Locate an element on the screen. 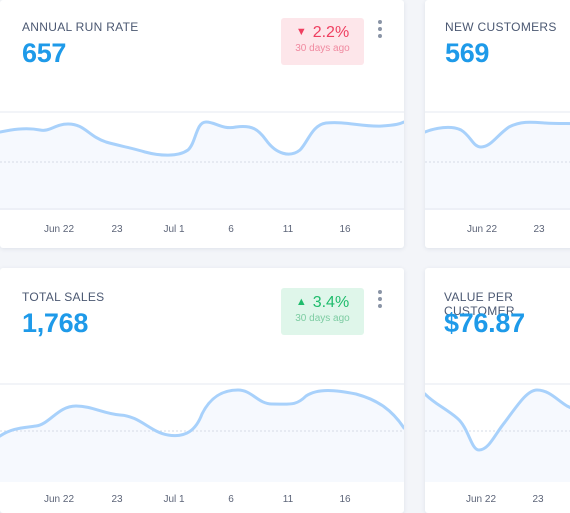  card-title: NEW CUSTOMERS is located at coordinates (501, 27).